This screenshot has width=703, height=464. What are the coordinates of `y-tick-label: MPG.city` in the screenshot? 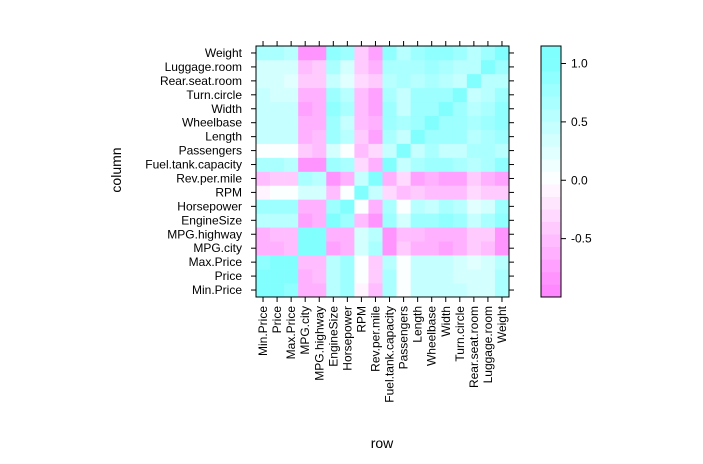 It's located at (217, 248).